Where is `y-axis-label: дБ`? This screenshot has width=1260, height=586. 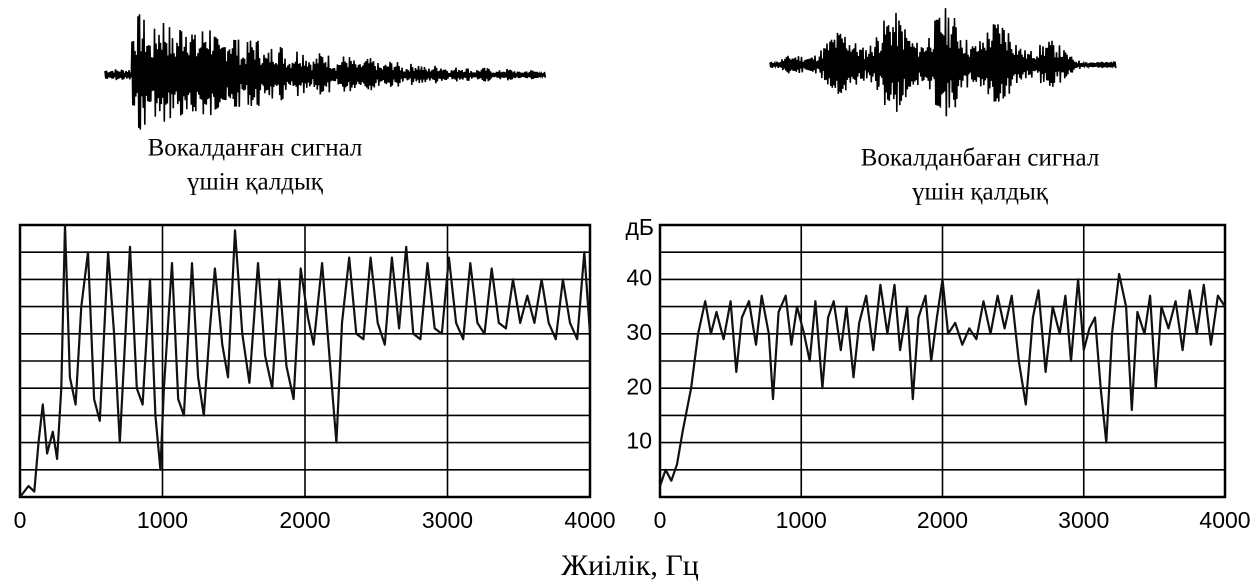 y-axis-label: дБ is located at coordinates (639, 227).